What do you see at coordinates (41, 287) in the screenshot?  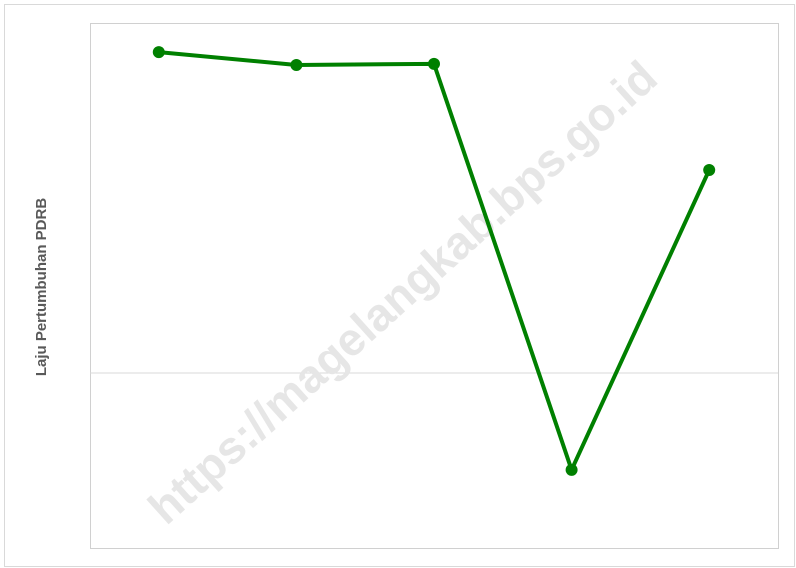 I see `y-axis-label: Laju Pertumbuhan PDRB` at bounding box center [41, 287].